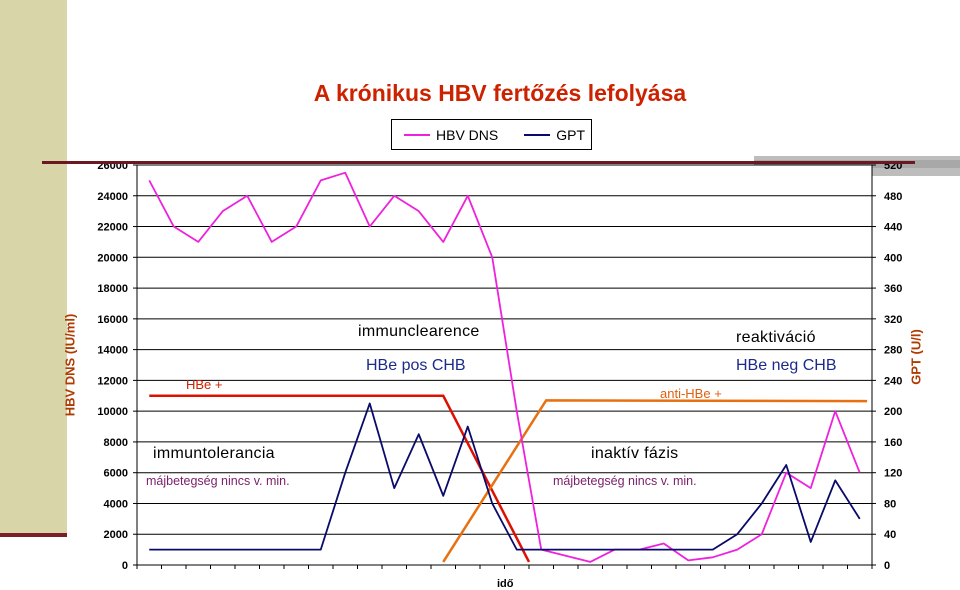 Image resolution: width=960 pixels, height=590 pixels. Describe the element at coordinates (776, 337) in the screenshot. I see `annotation-reaktivacio: reaktiváció` at that location.